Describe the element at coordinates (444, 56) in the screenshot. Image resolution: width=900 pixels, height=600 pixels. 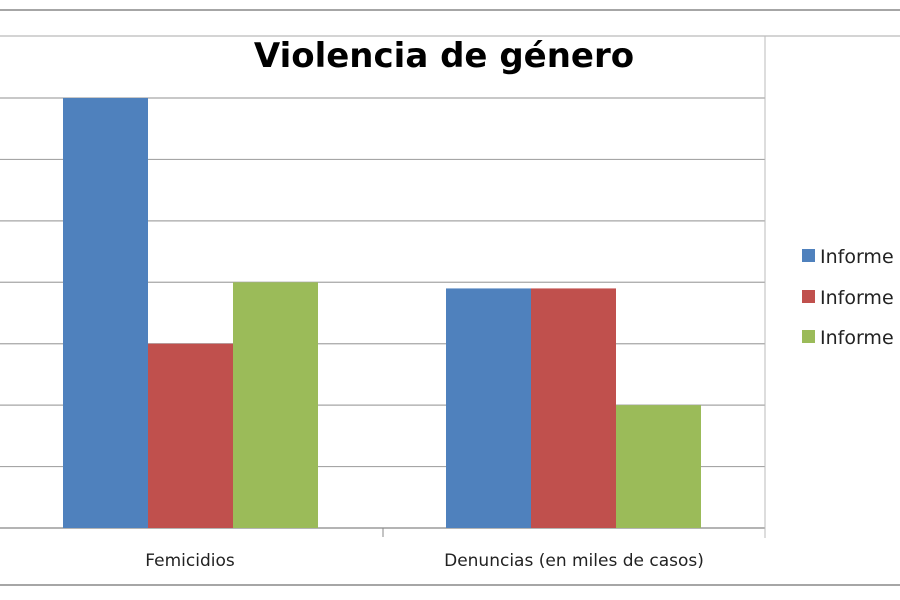
I see `chart-title: Violencia de género` at that location.